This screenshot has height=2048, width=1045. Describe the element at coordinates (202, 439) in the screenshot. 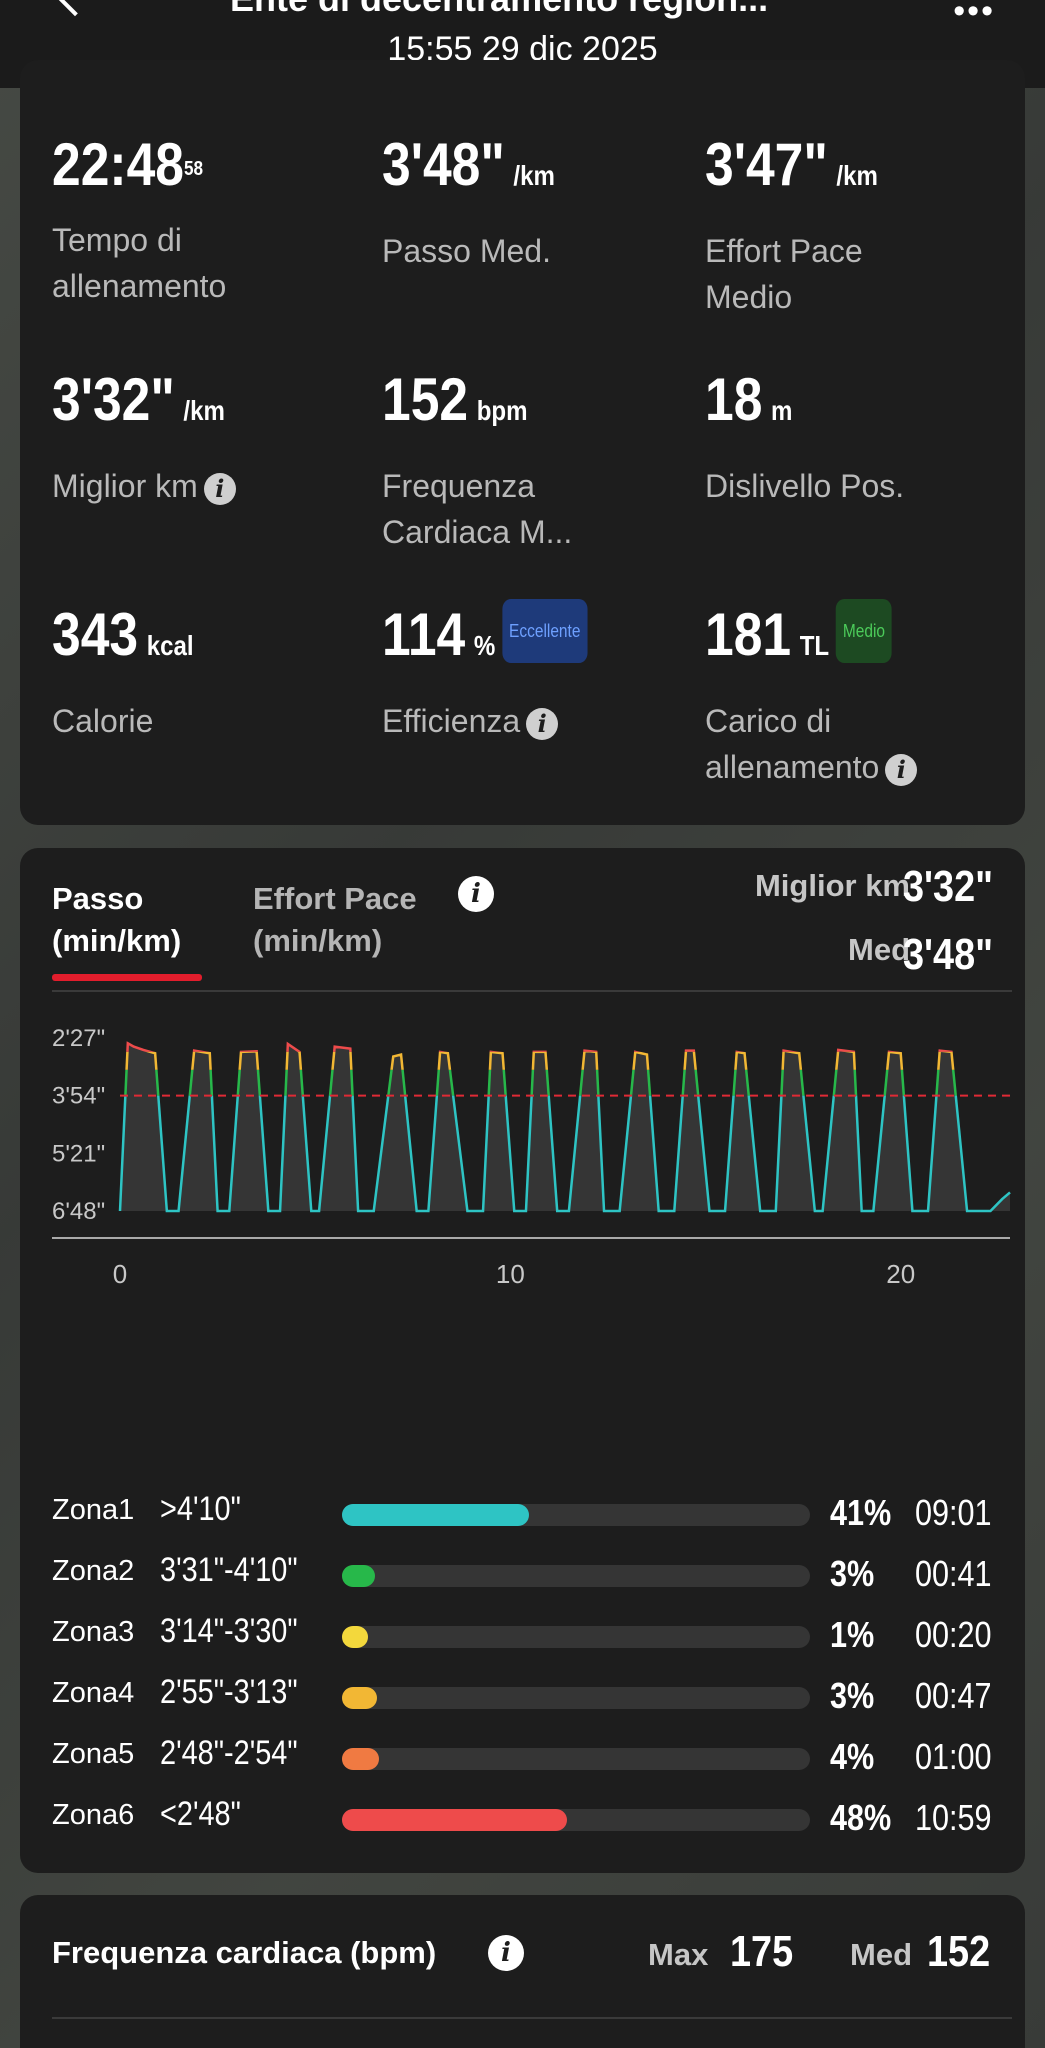

I see `stat-best-km: 3'32"/km Miglior km i` at that location.